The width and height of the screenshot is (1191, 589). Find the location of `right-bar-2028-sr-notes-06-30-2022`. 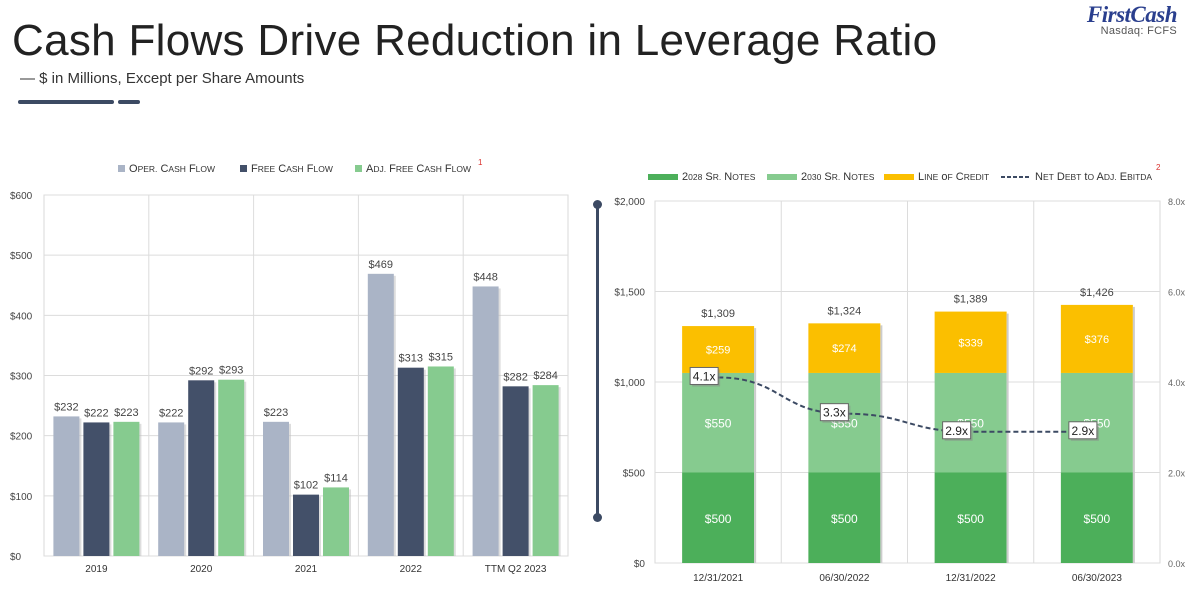

right-bar-2028-sr-notes-06-30-2022 is located at coordinates (844, 517).